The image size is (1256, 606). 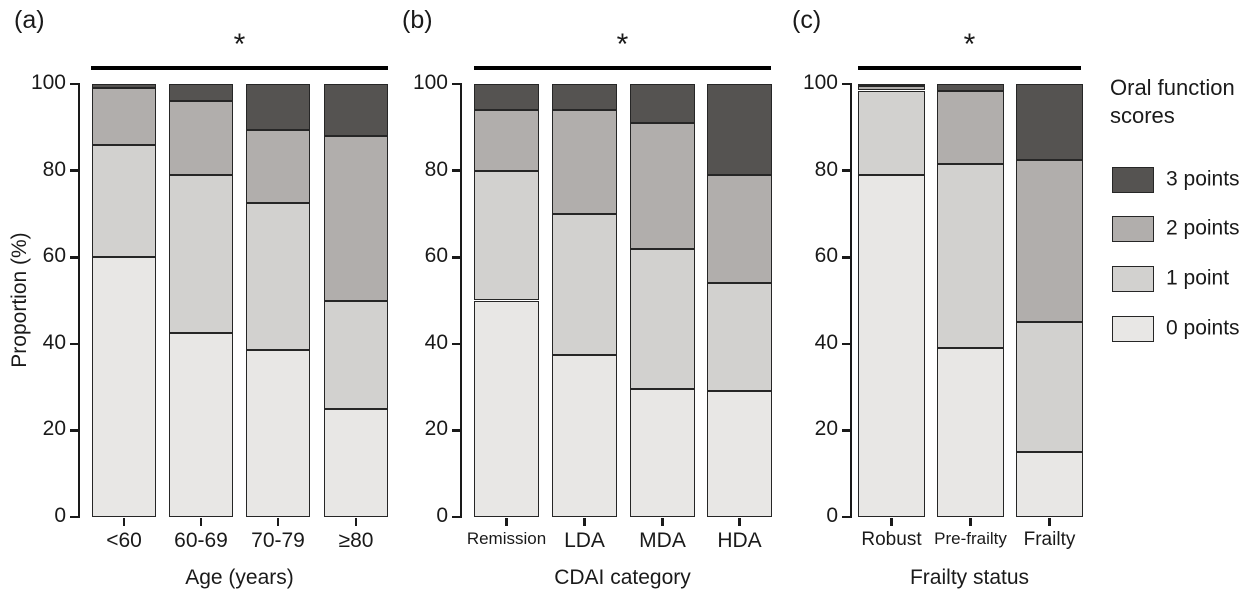 What do you see at coordinates (1133, 180) in the screenshot?
I see `legend-swatch-3-points` at bounding box center [1133, 180].